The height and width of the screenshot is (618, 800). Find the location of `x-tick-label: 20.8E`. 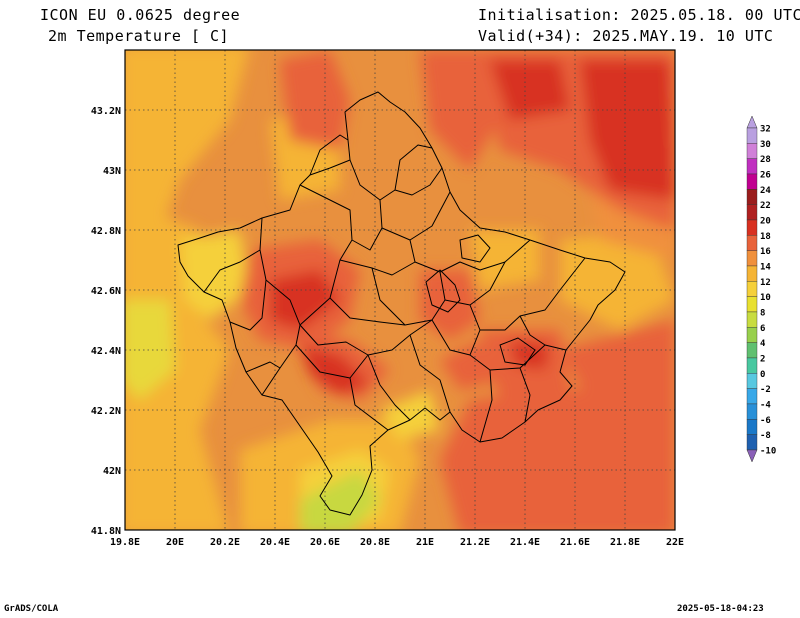

x-tick-label: 20.8E is located at coordinates (375, 542).